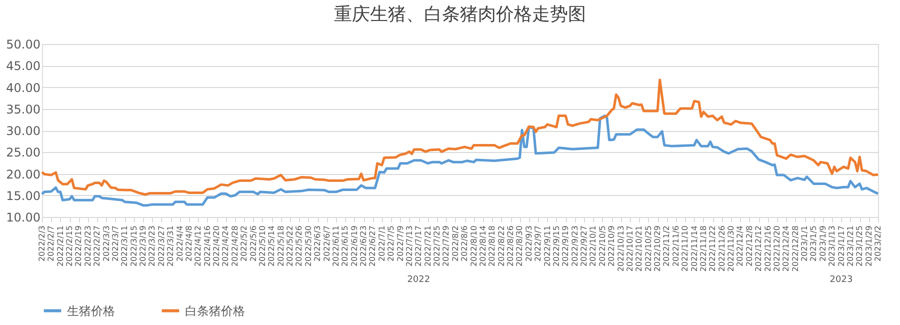 The height and width of the screenshot is (325, 900). What do you see at coordinates (262, 246) in the screenshot?
I see `x-tick-label: 2022/5/10` at bounding box center [262, 246].